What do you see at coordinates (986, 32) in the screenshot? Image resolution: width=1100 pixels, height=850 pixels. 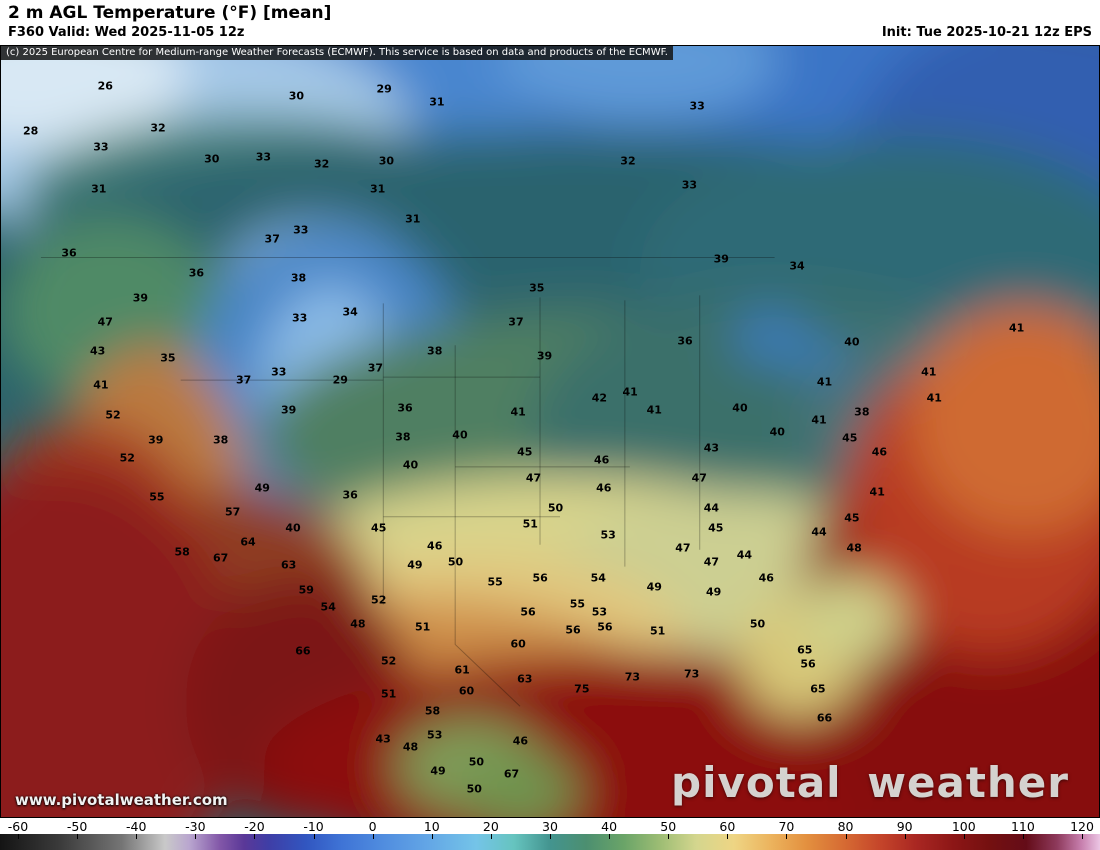 I see `init-time: Init: Tue 2025-10-21 12z EPS` at bounding box center [986, 32].